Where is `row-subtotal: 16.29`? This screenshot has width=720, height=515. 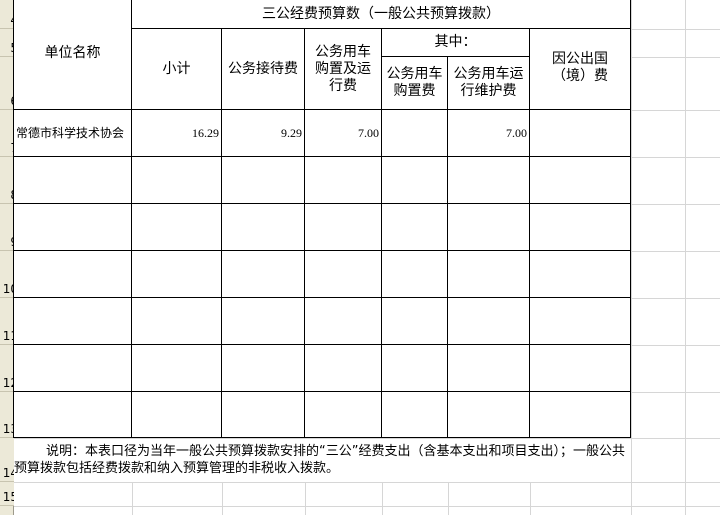 row-subtotal: 16.29 is located at coordinates (176, 133).